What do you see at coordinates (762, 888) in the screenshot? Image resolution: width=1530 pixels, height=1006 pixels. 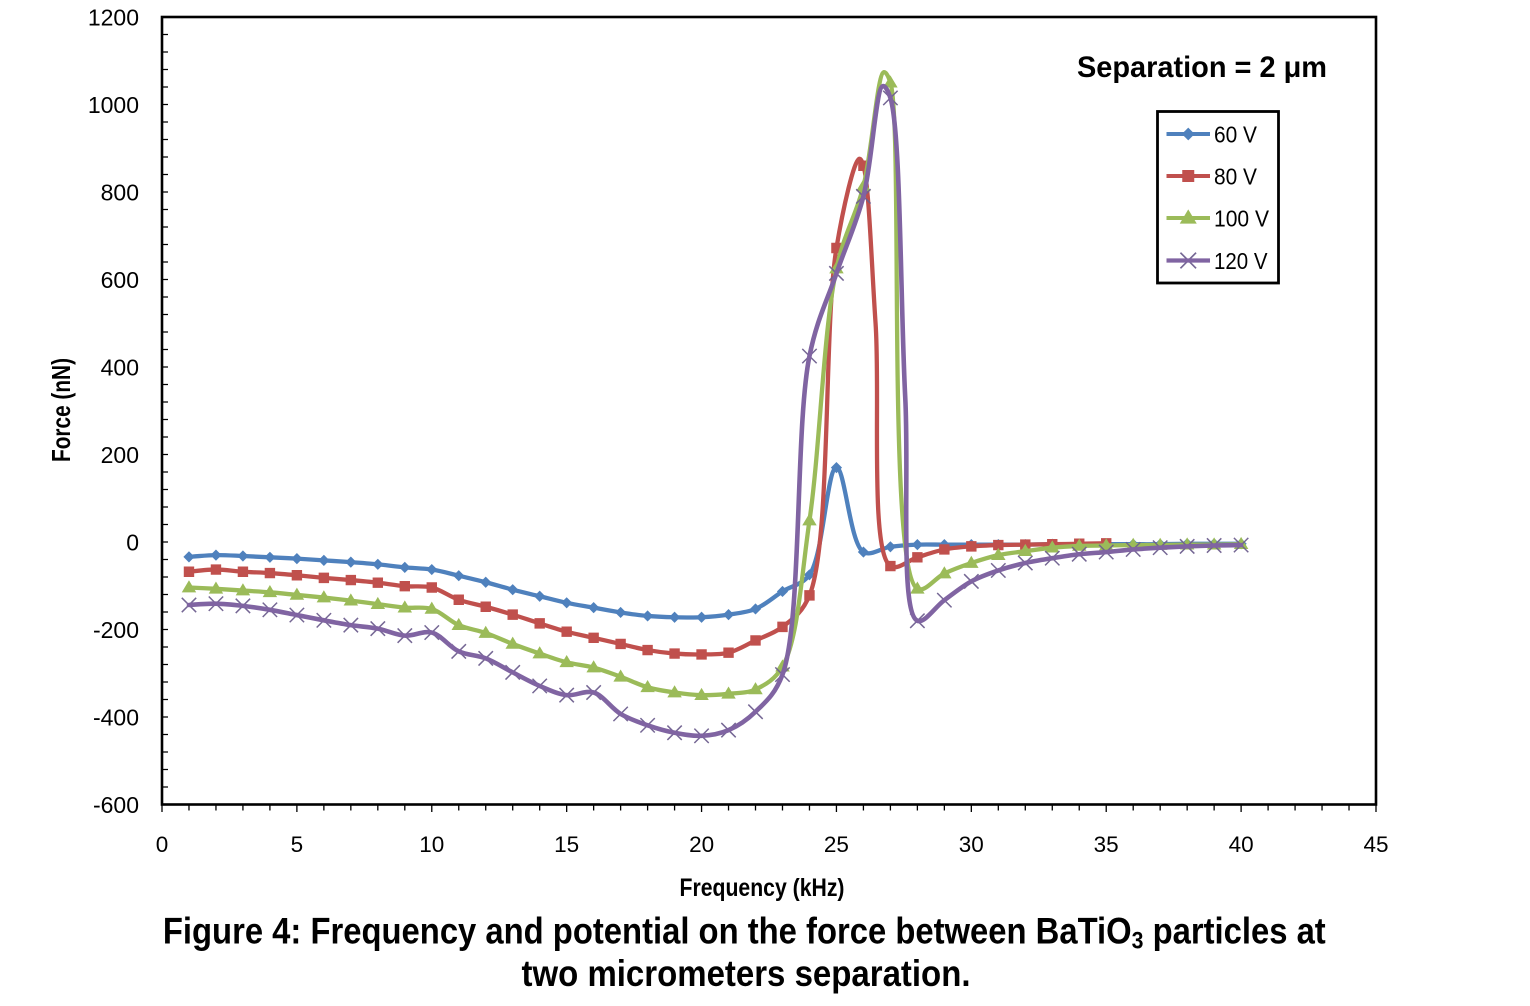 I see `svg-text: Frequency (kHz)` at bounding box center [762, 888].